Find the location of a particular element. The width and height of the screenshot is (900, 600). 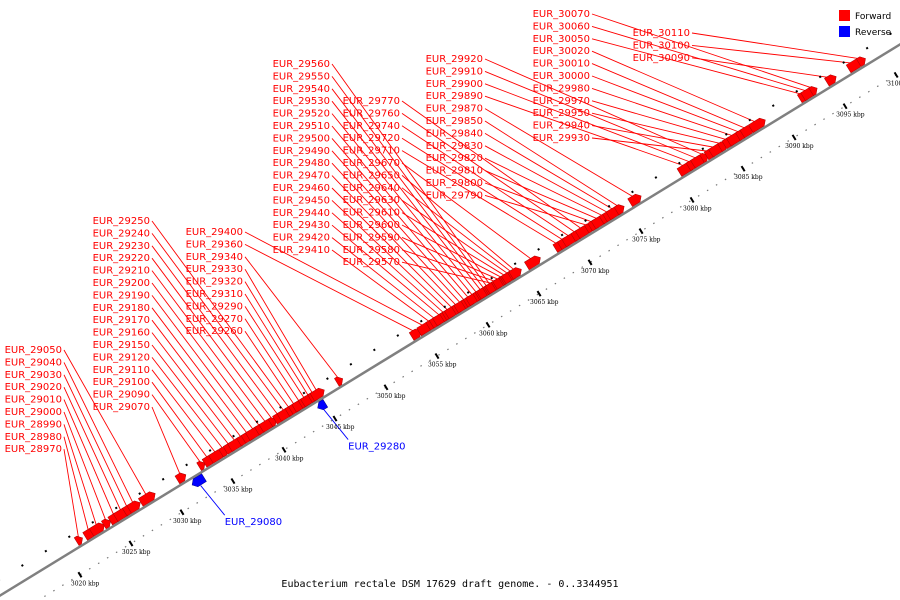

gene-label: EUR_29520 is located at coordinates (301, 114).